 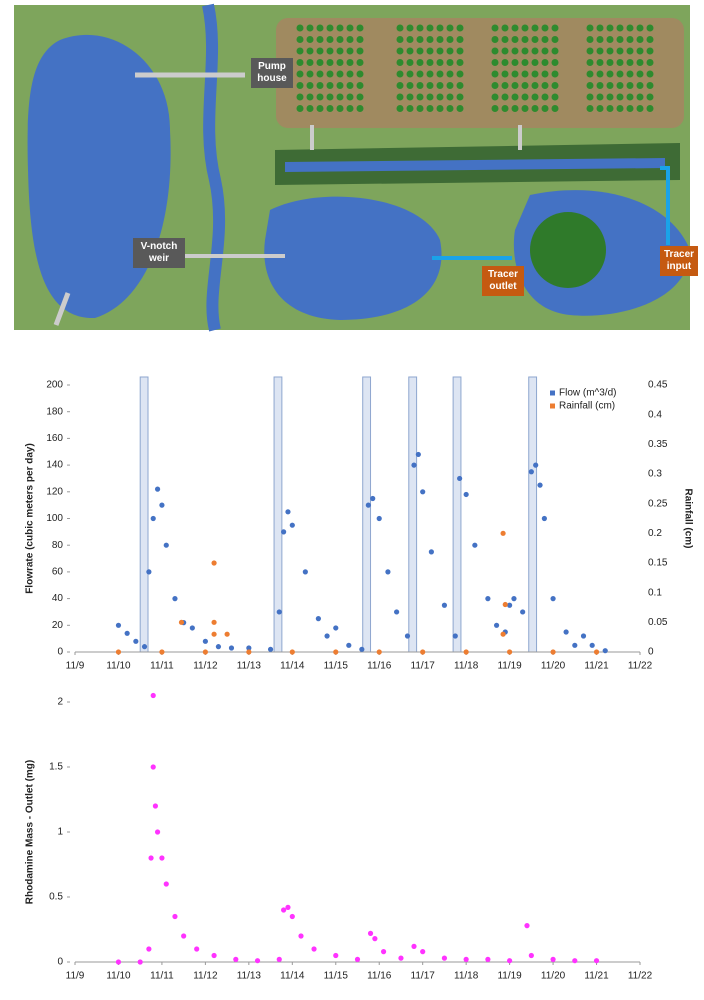 What do you see at coordinates (118, 666) in the screenshot?
I see `x-tick-label: 11/10` at bounding box center [118, 666].